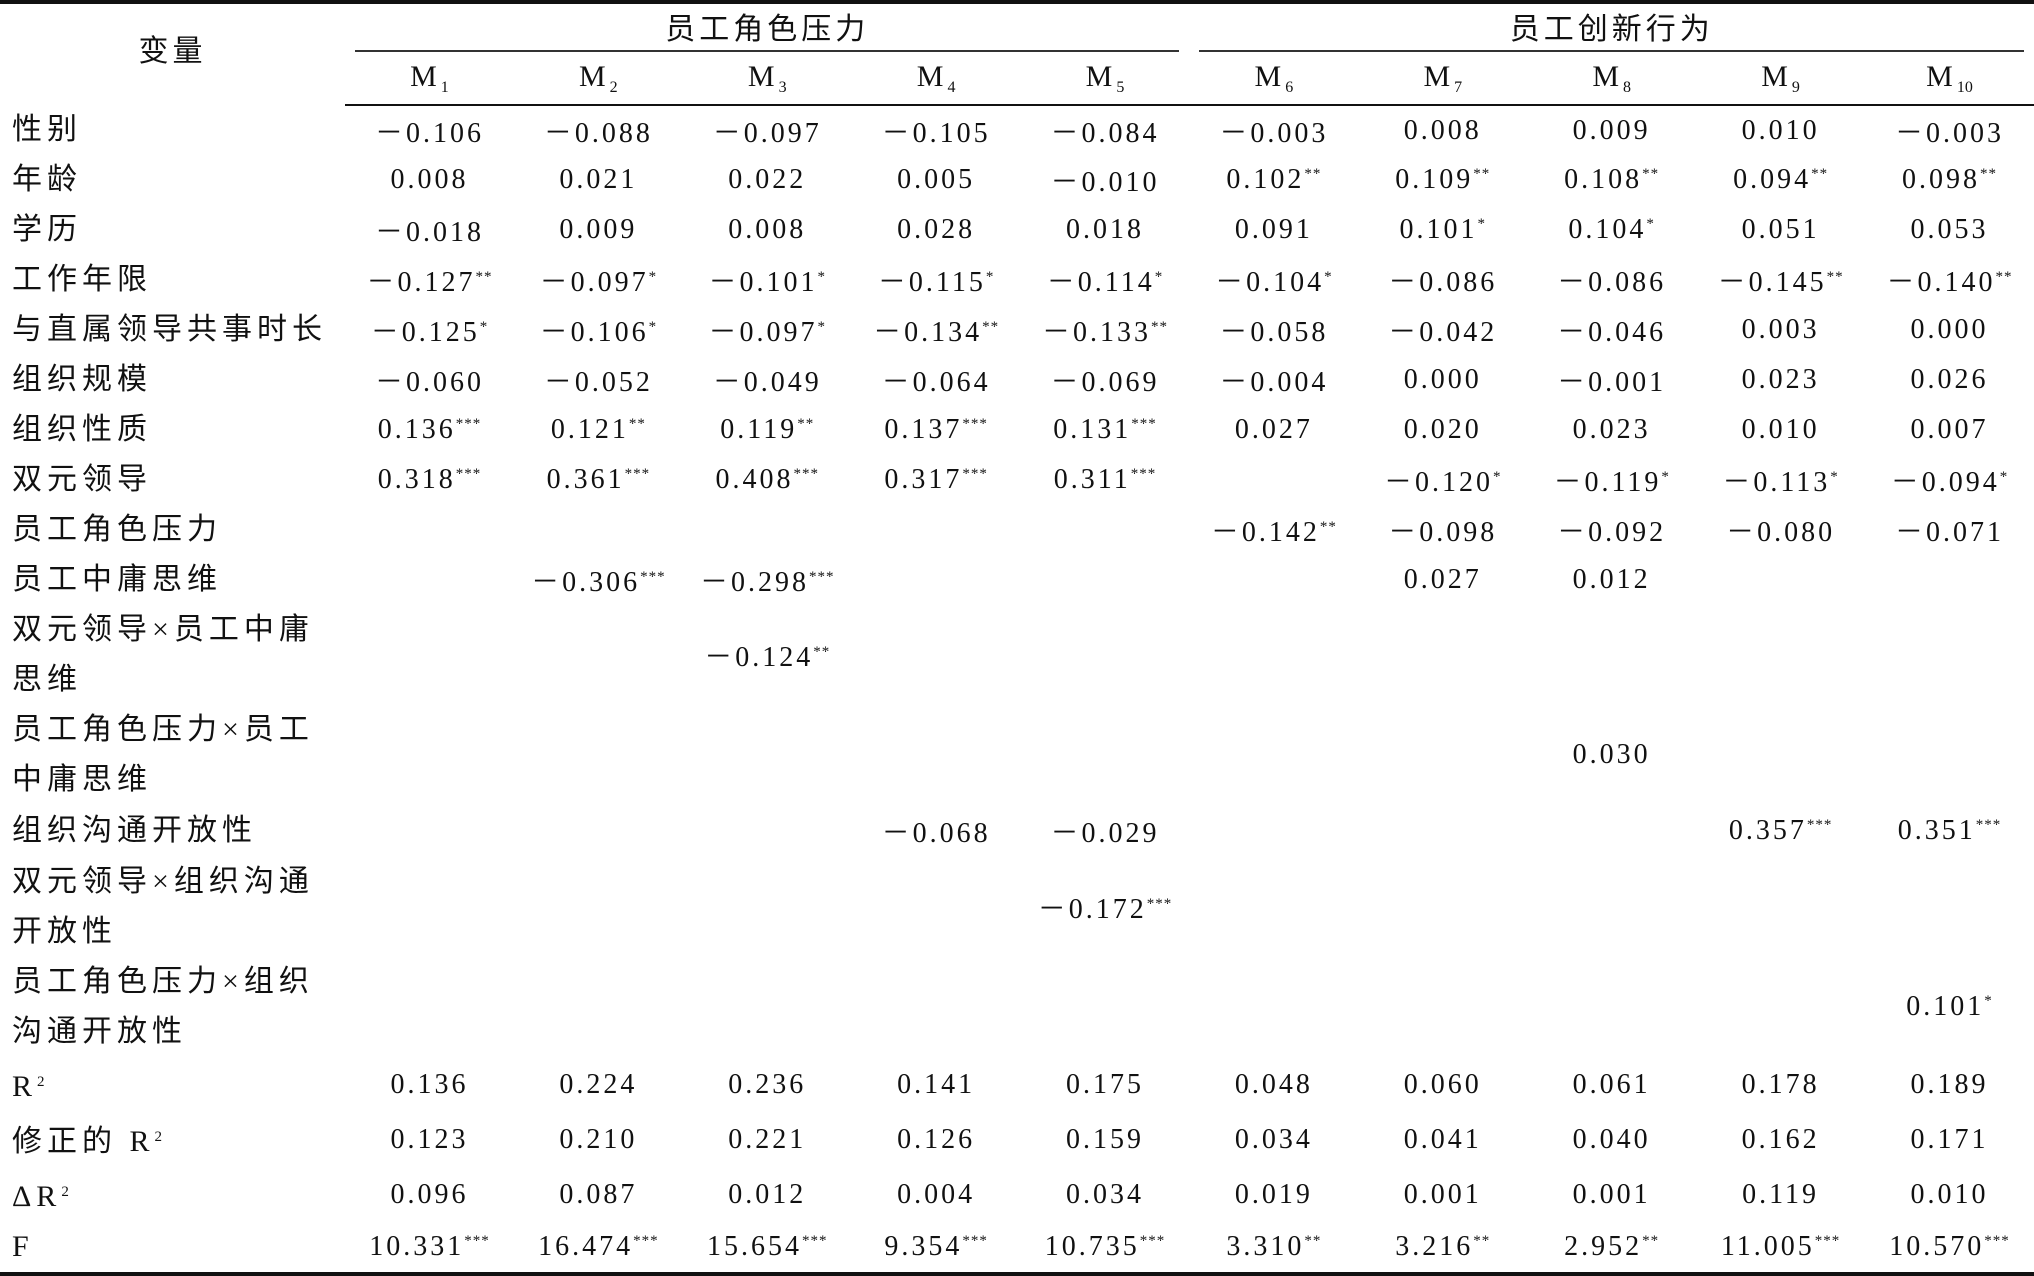 The width and height of the screenshot is (2034, 1276). I want to click on coefficient: －0.127, so click(421, 282).